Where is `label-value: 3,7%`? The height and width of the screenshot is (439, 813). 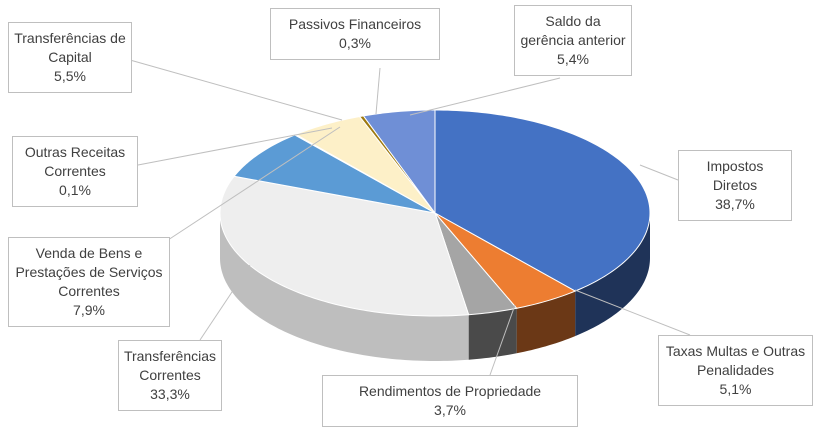 label-value: 3,7% is located at coordinates (450, 410).